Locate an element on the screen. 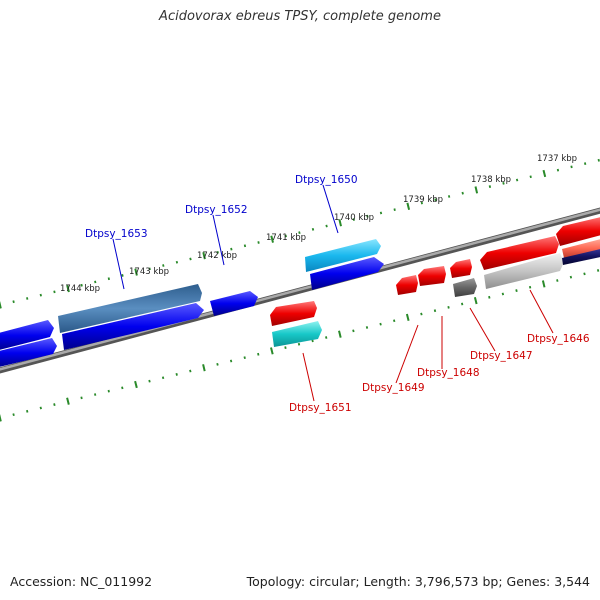 The height and width of the screenshot is (600, 600). scale-label-1741: 1741 kbp is located at coordinates (286, 238).